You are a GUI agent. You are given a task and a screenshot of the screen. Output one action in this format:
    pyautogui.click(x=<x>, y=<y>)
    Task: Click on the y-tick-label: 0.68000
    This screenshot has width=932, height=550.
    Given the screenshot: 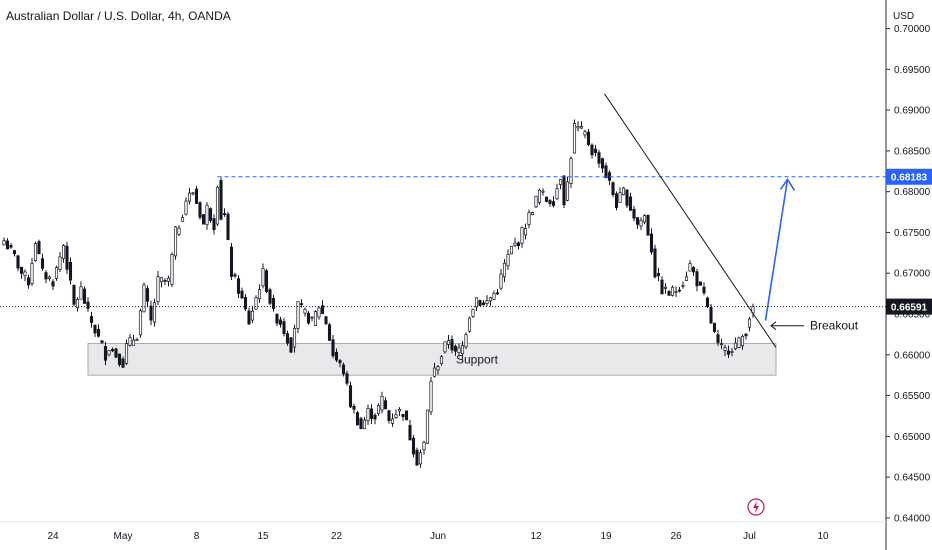 What is the action you would take?
    pyautogui.click(x=912, y=192)
    